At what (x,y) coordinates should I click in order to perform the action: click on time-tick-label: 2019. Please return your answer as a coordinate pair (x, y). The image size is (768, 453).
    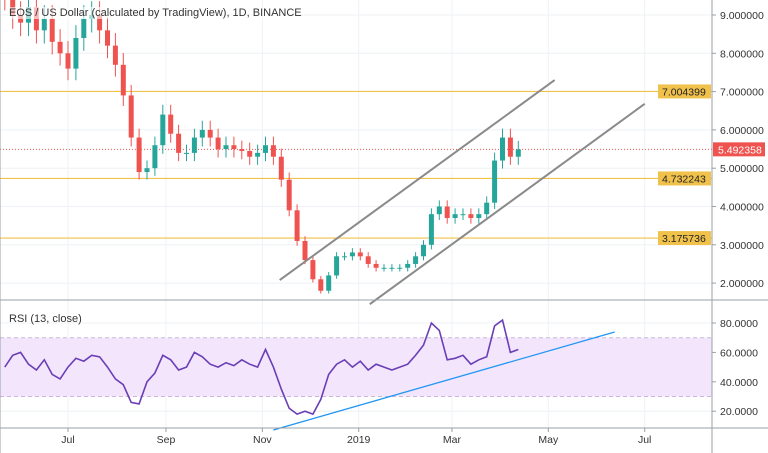
    Looking at the image, I should click on (359, 440).